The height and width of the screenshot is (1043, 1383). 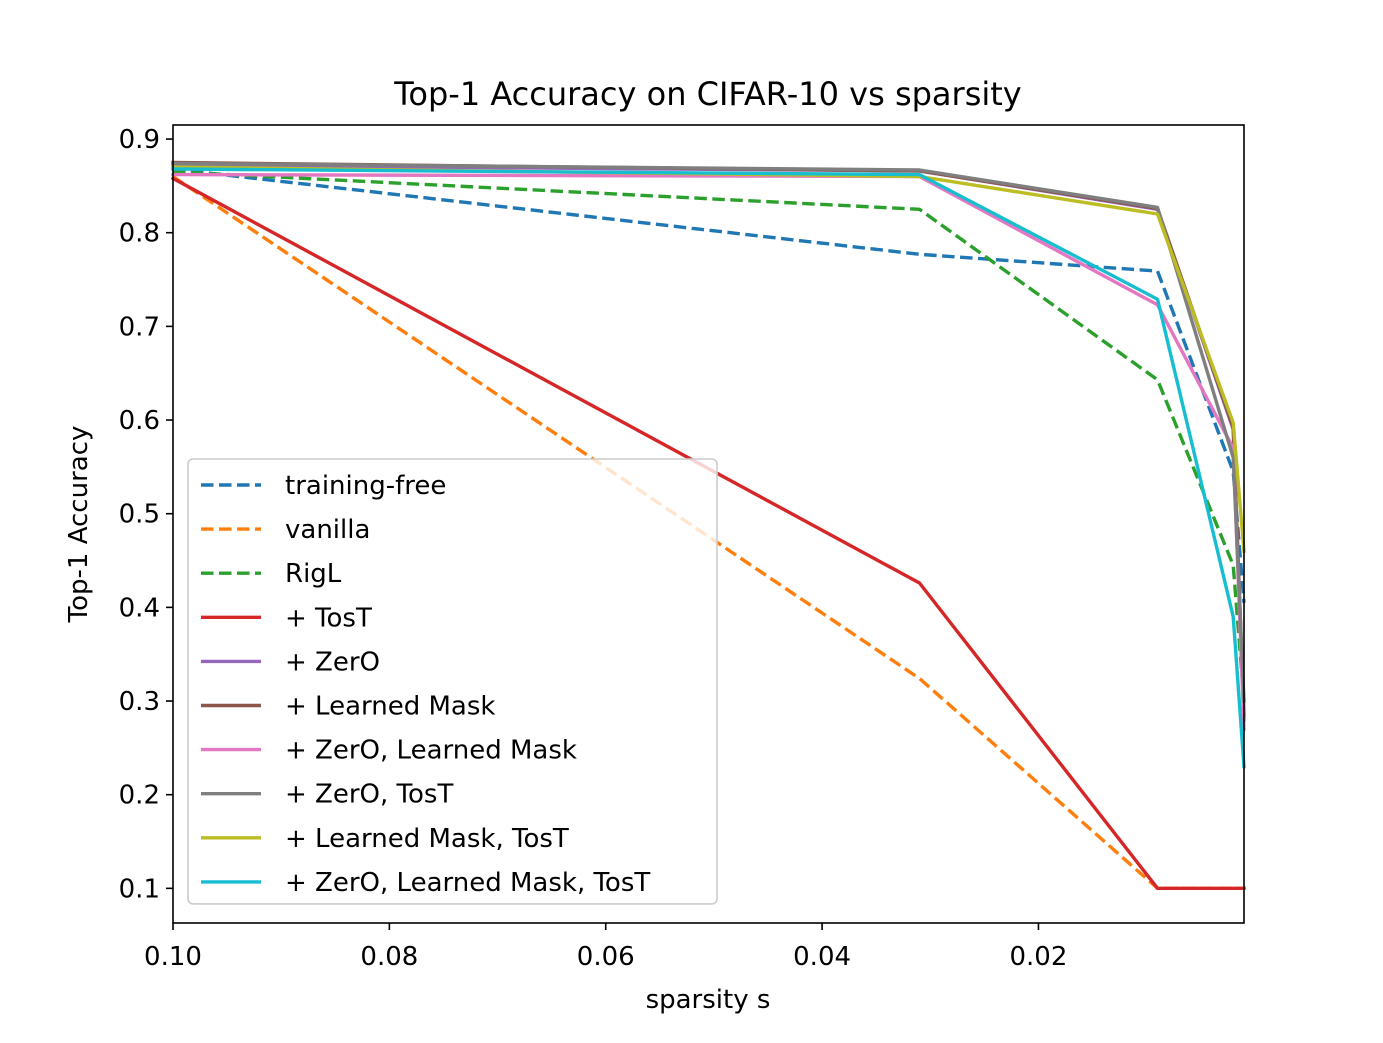 What do you see at coordinates (427, 839) in the screenshot?
I see `legend-label-learned-mask-tost: + Learned Mask, TosT` at bounding box center [427, 839].